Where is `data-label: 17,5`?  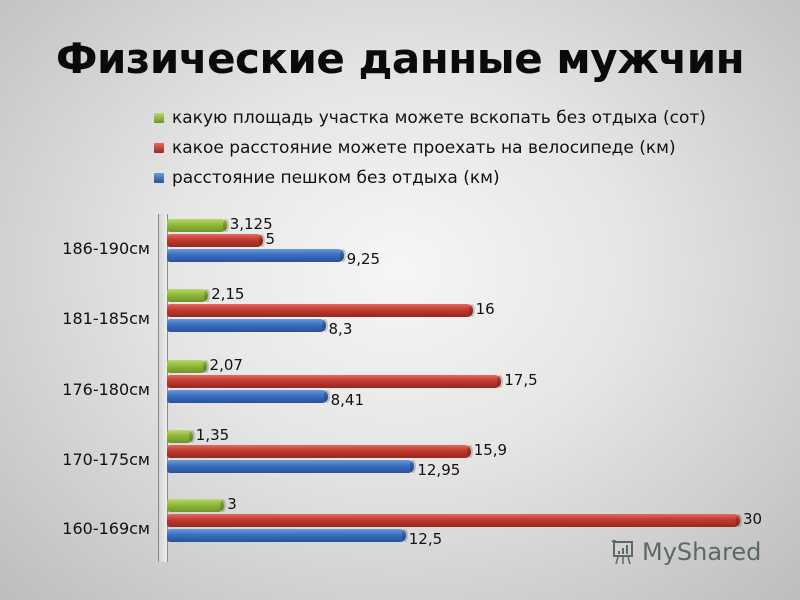 data-label: 17,5 is located at coordinates (521, 380).